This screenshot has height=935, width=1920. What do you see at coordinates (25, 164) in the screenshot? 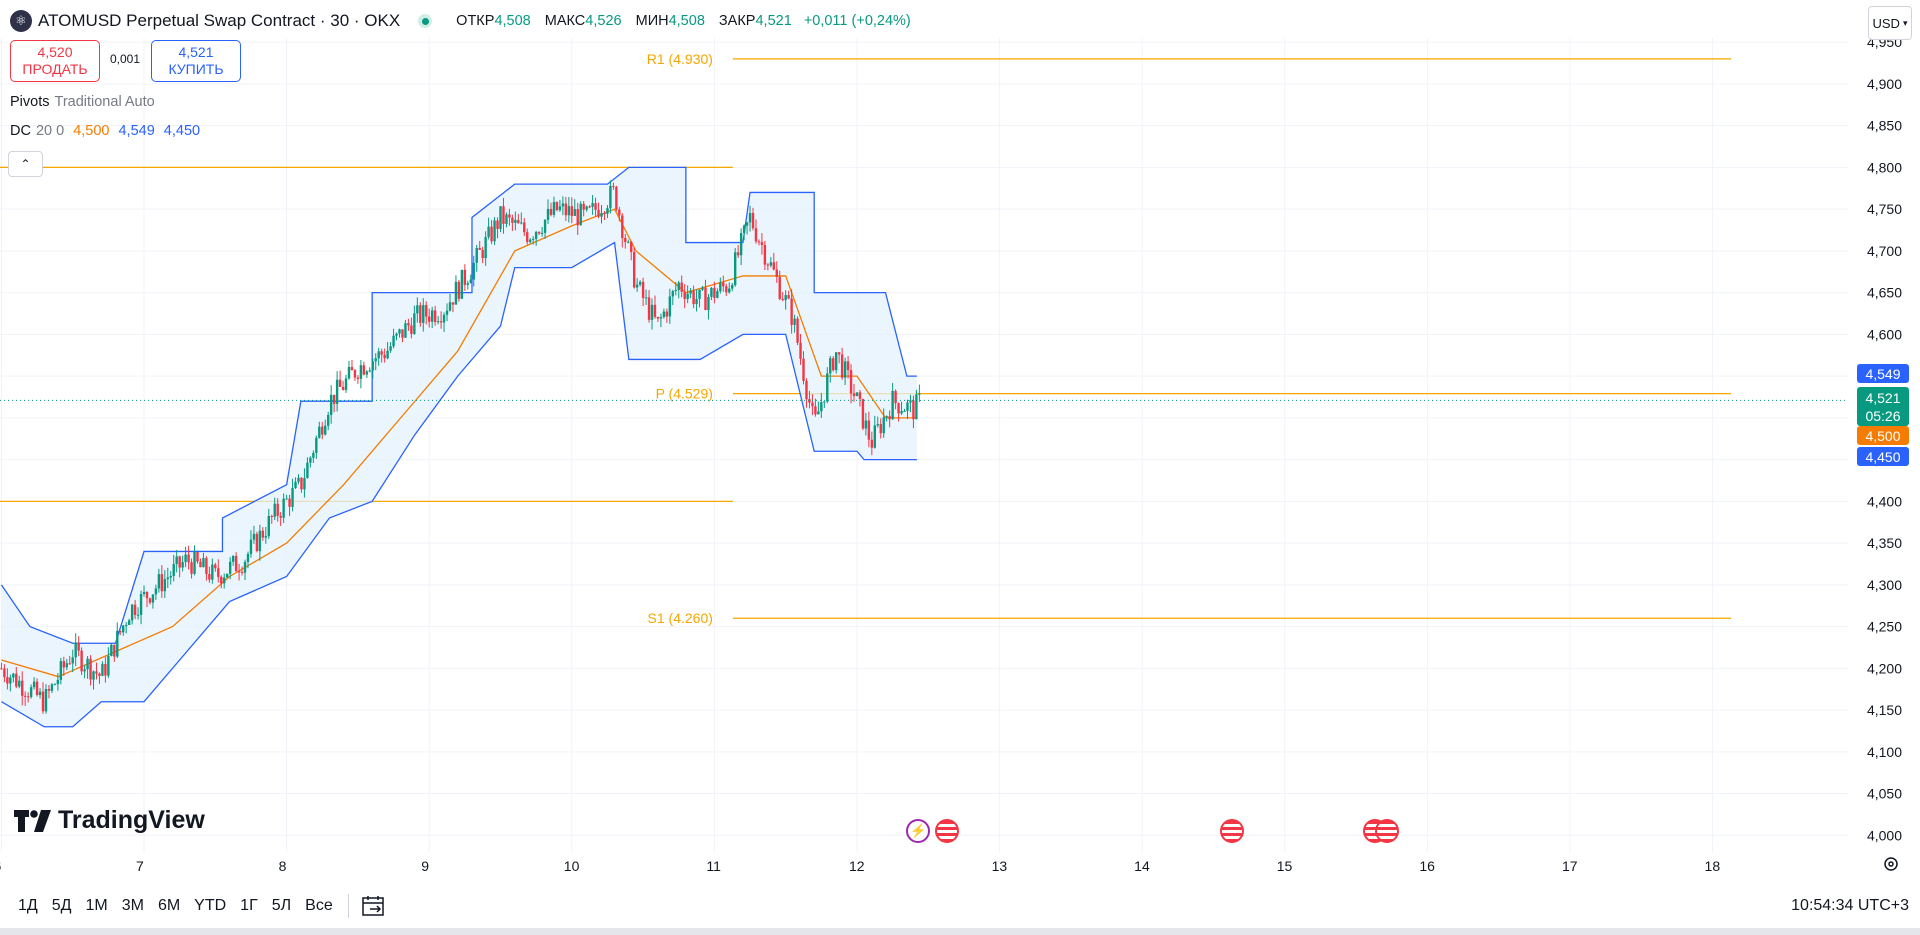
I see `collapse-legend-button: ⌃` at bounding box center [25, 164].